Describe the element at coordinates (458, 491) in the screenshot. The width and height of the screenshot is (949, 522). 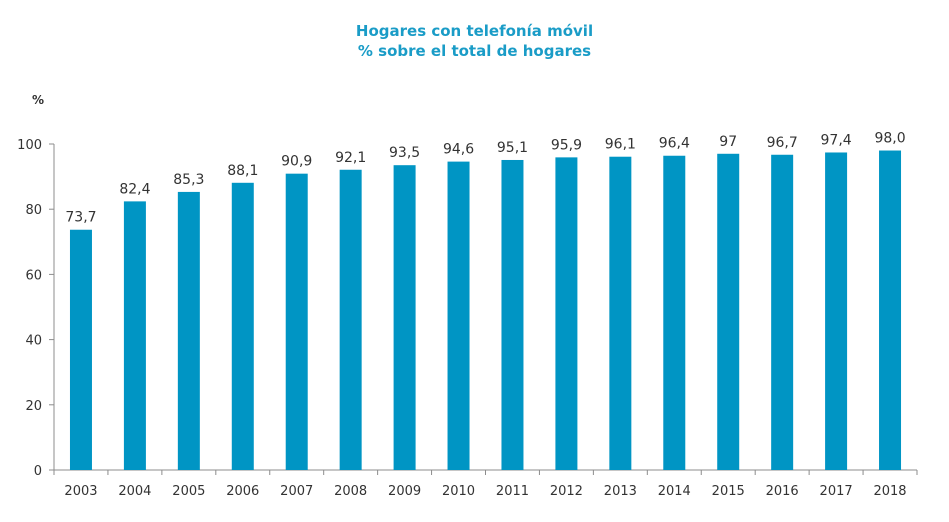
I see `x-tick-label: 2010` at that location.